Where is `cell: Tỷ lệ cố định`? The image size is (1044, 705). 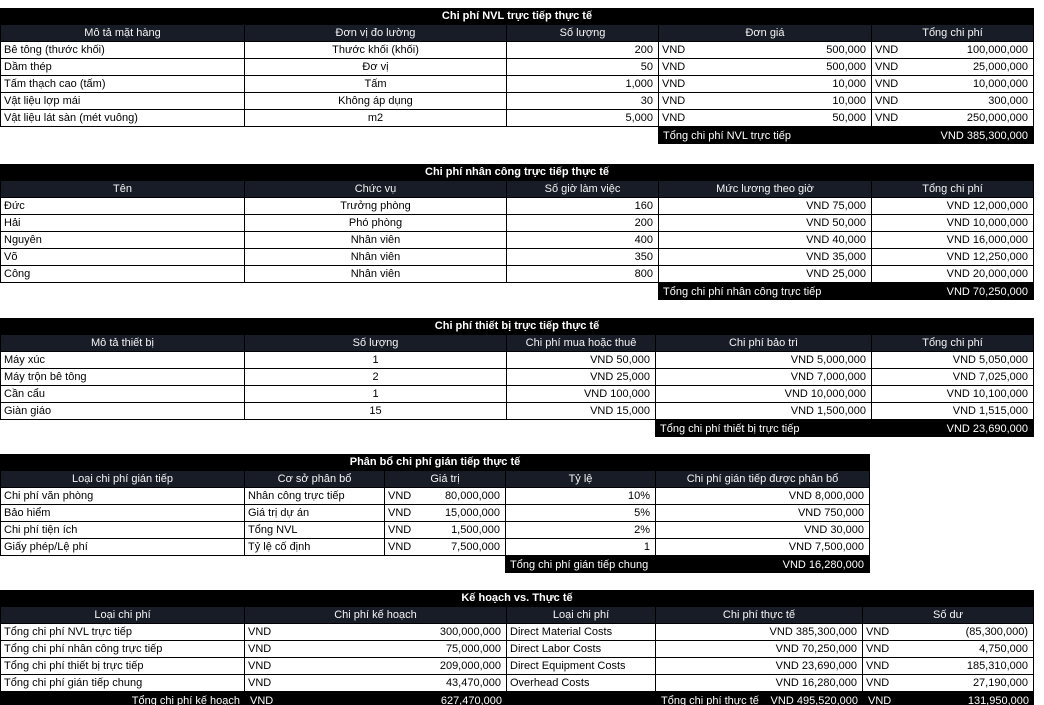
cell: Tỷ lệ cố định is located at coordinates (315, 547).